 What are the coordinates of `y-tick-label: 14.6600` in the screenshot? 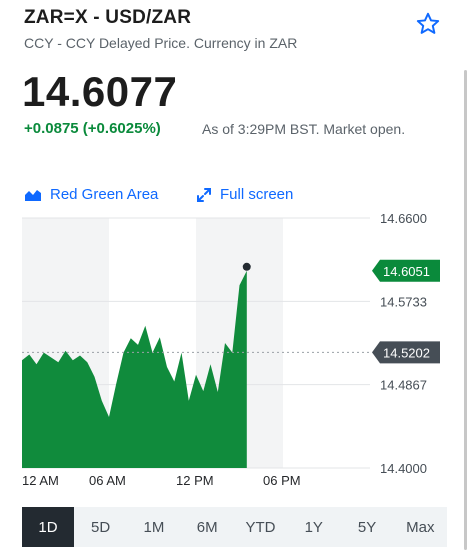 It's located at (403, 218).